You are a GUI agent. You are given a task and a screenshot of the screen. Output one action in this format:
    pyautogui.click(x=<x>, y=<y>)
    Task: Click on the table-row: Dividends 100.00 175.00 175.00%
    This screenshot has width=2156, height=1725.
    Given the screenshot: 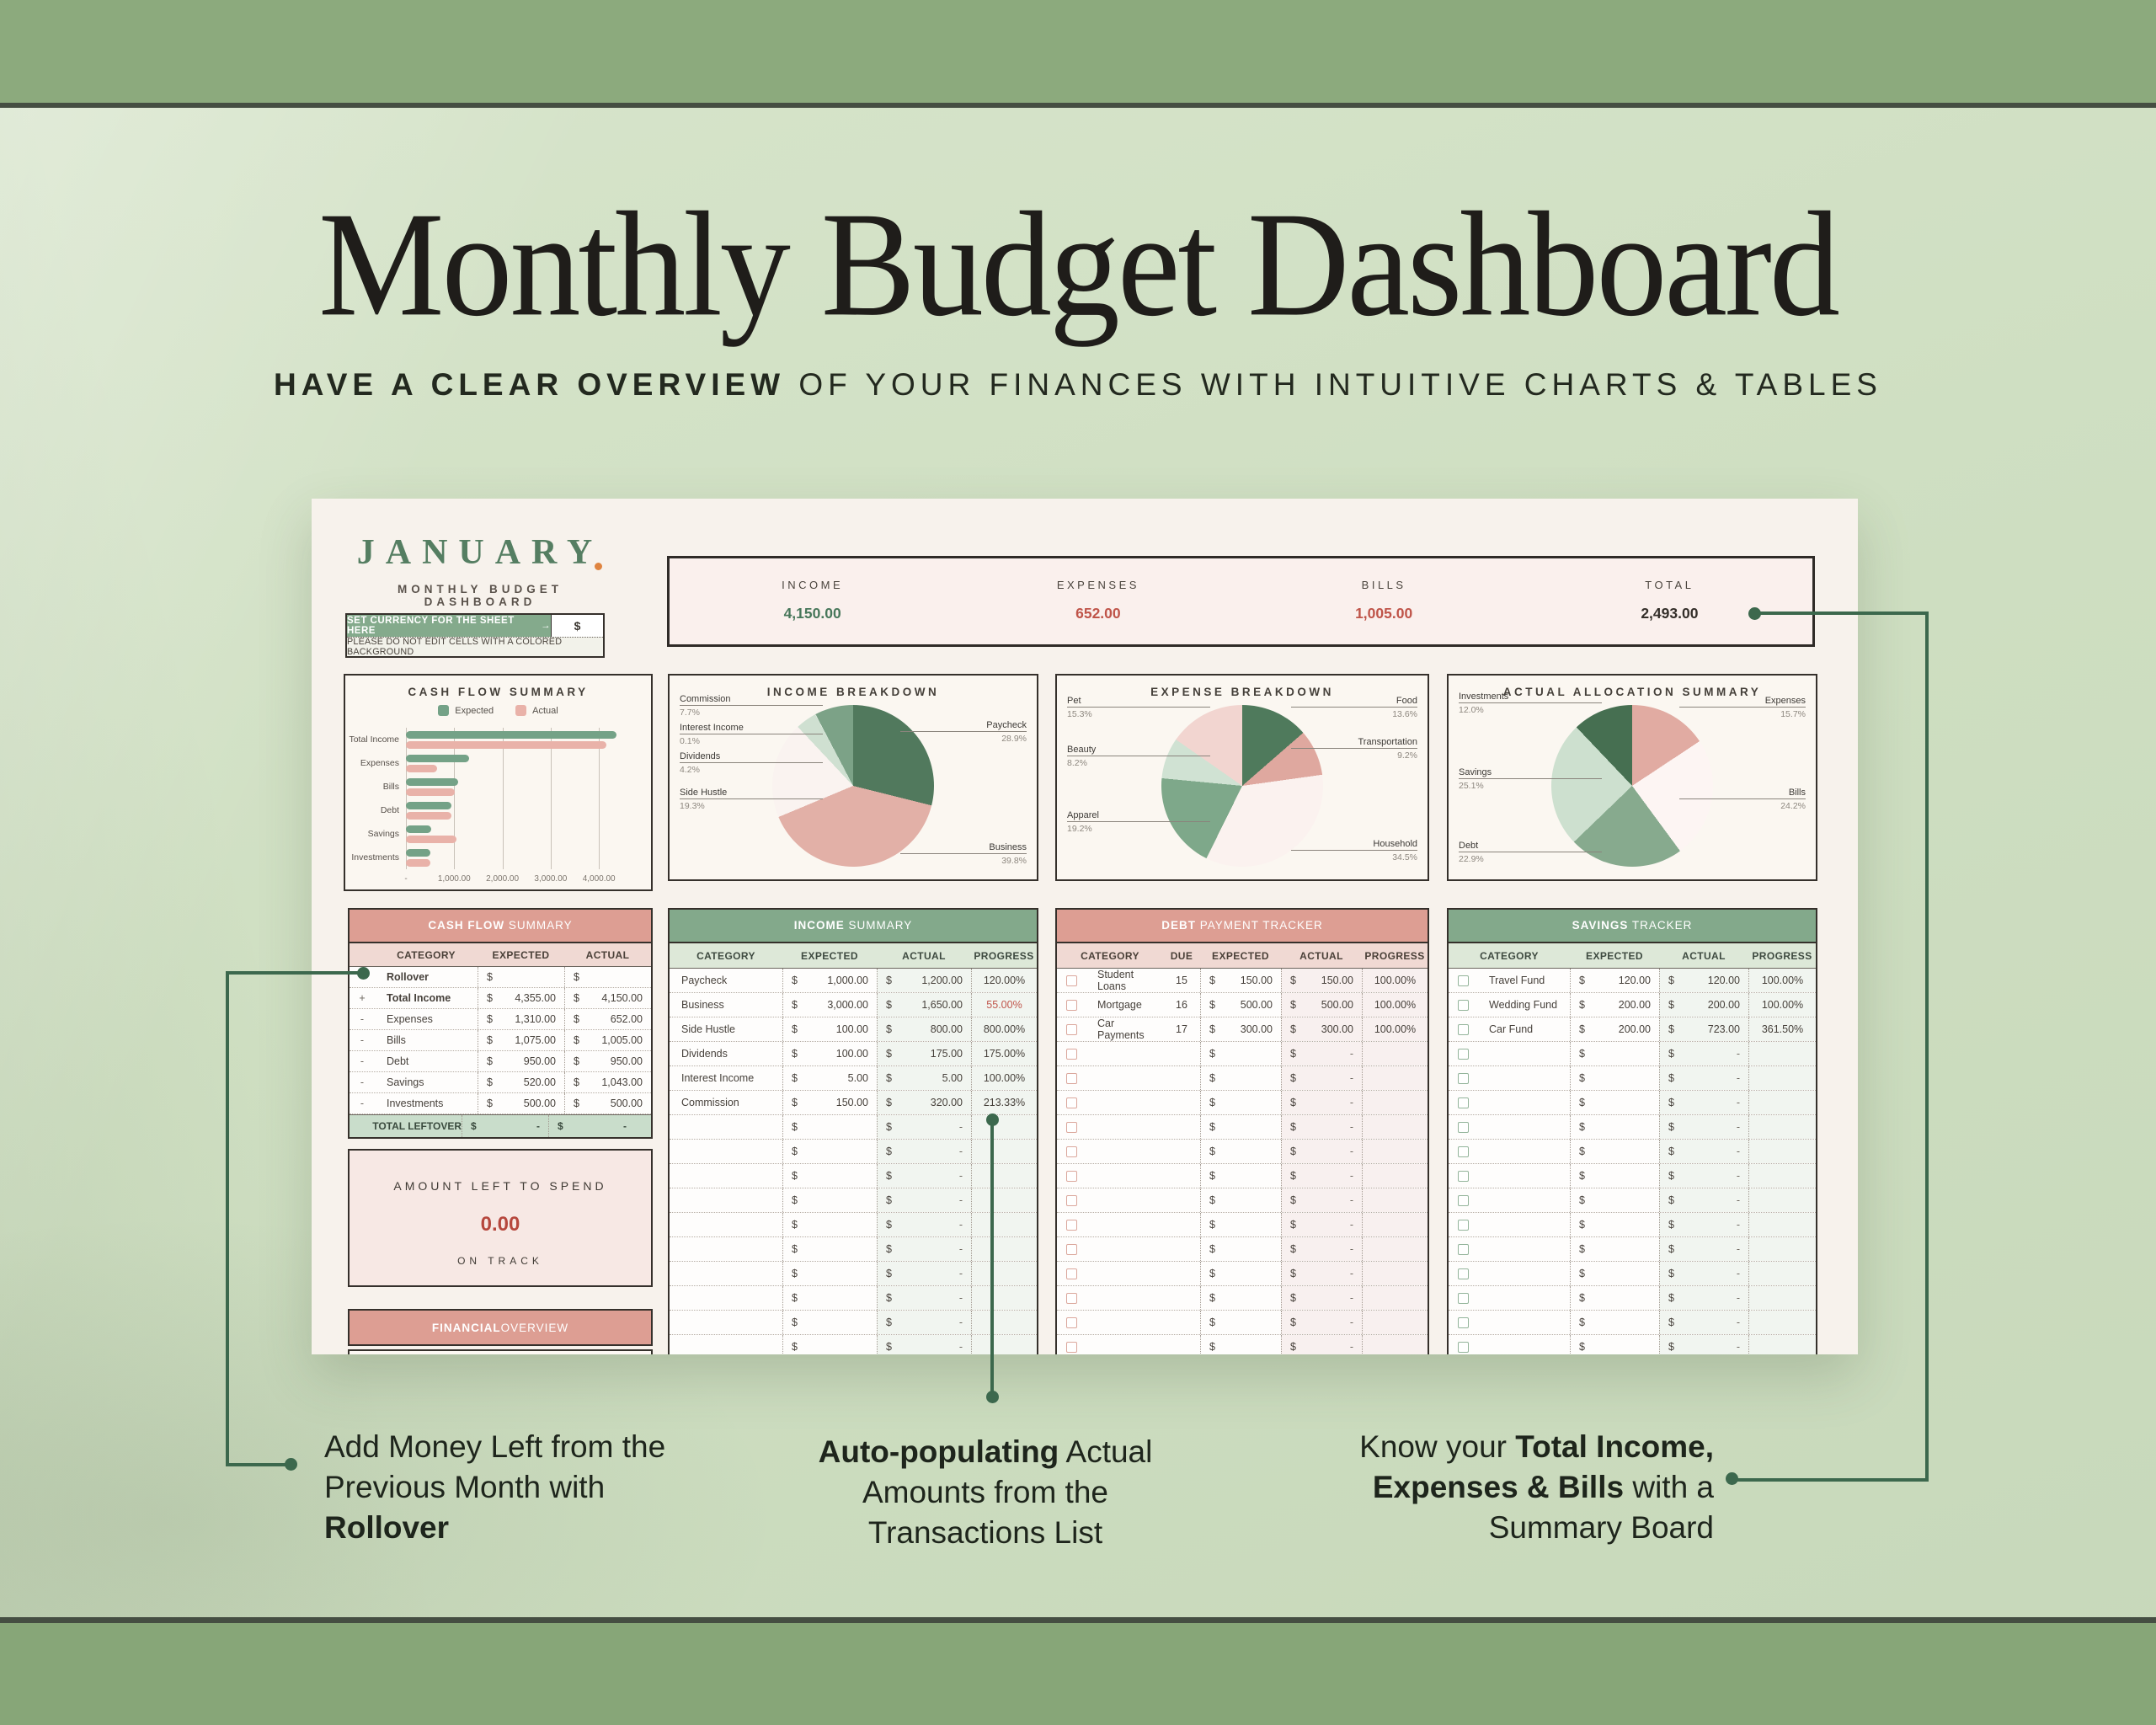 What is the action you would take?
    pyautogui.click(x=853, y=1054)
    